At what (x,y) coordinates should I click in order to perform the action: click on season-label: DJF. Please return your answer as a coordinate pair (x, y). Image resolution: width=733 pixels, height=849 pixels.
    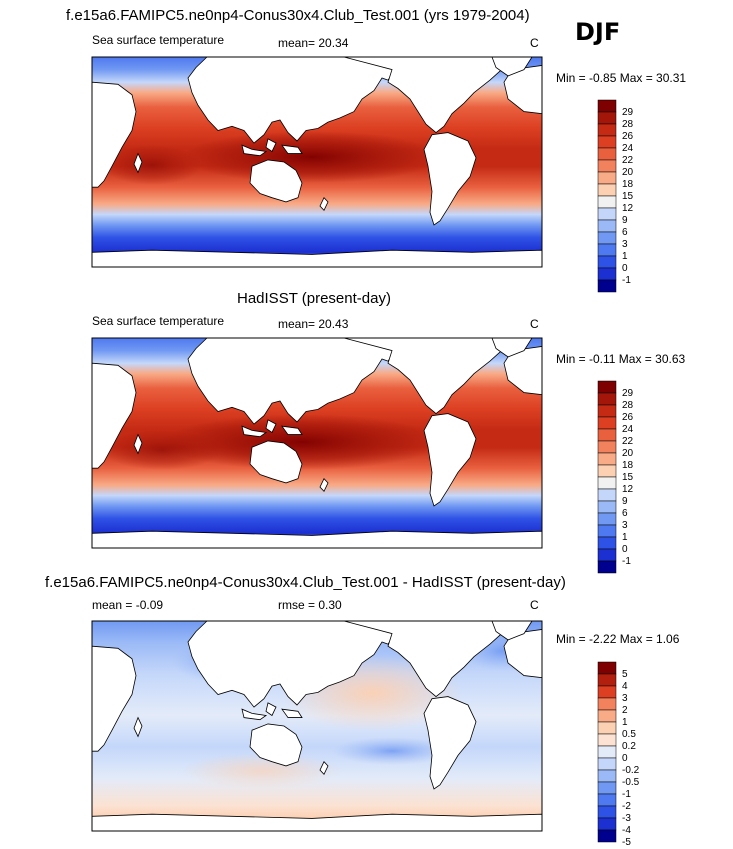
    Looking at the image, I should click on (598, 32).